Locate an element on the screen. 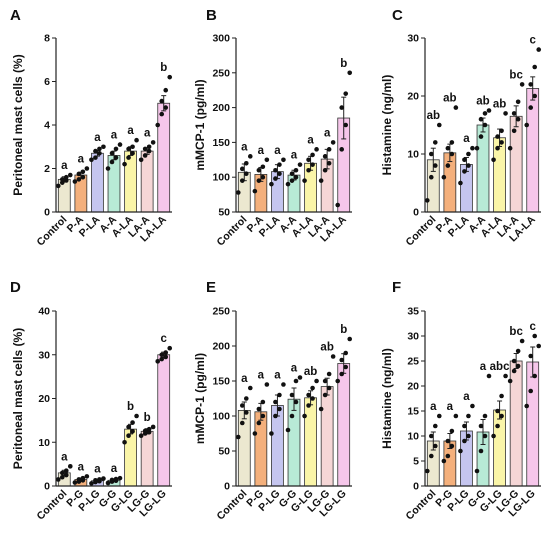  y-tick-label: 250 is located at coordinates (221, 312).